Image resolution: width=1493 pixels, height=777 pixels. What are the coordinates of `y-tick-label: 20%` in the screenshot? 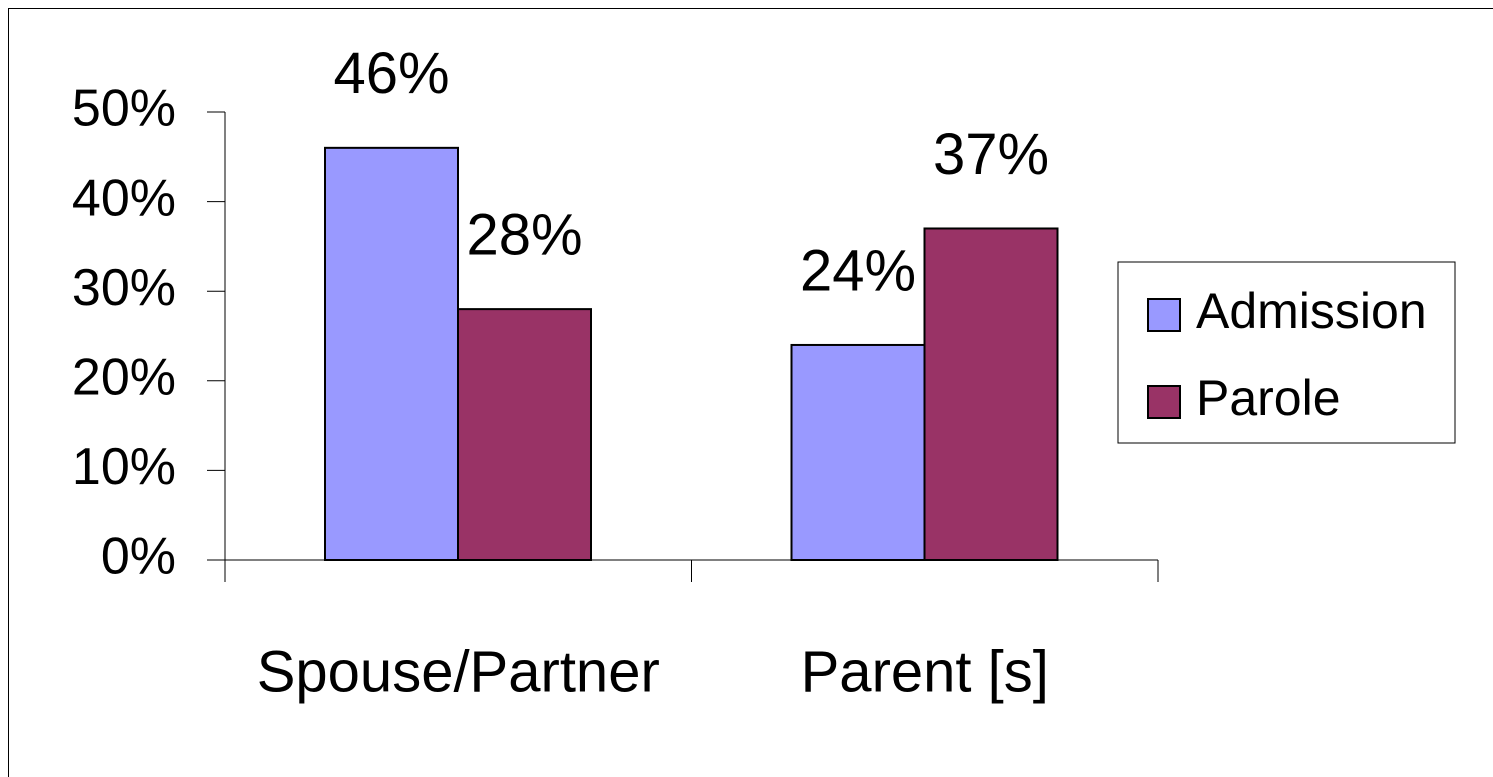 It's located at (124, 378).